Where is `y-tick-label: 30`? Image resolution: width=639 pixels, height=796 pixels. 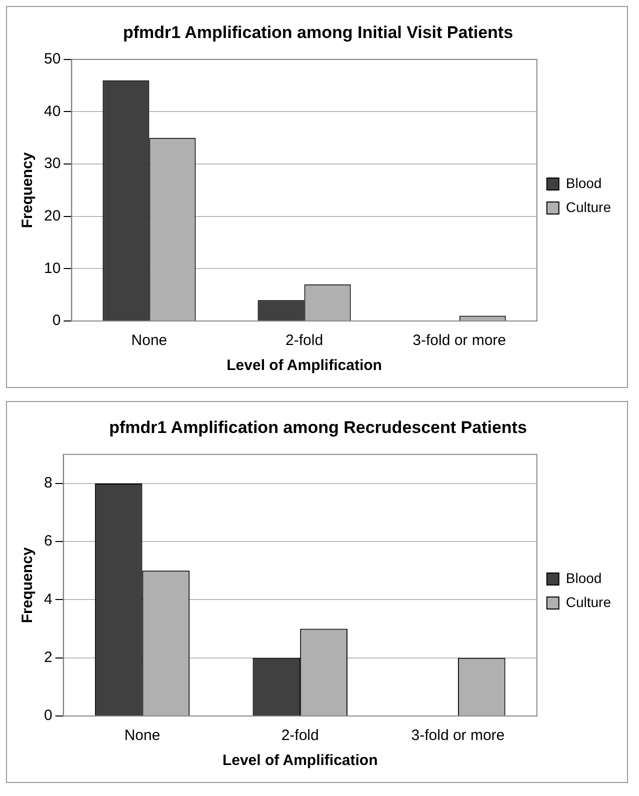
y-tick-label: 30 is located at coordinates (52, 163).